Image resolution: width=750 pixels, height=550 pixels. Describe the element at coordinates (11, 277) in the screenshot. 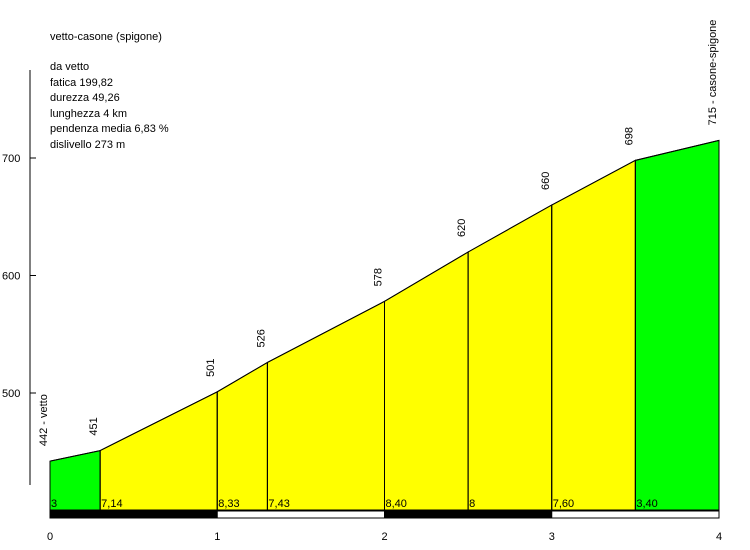

I see `y-tick-label: 600` at that location.